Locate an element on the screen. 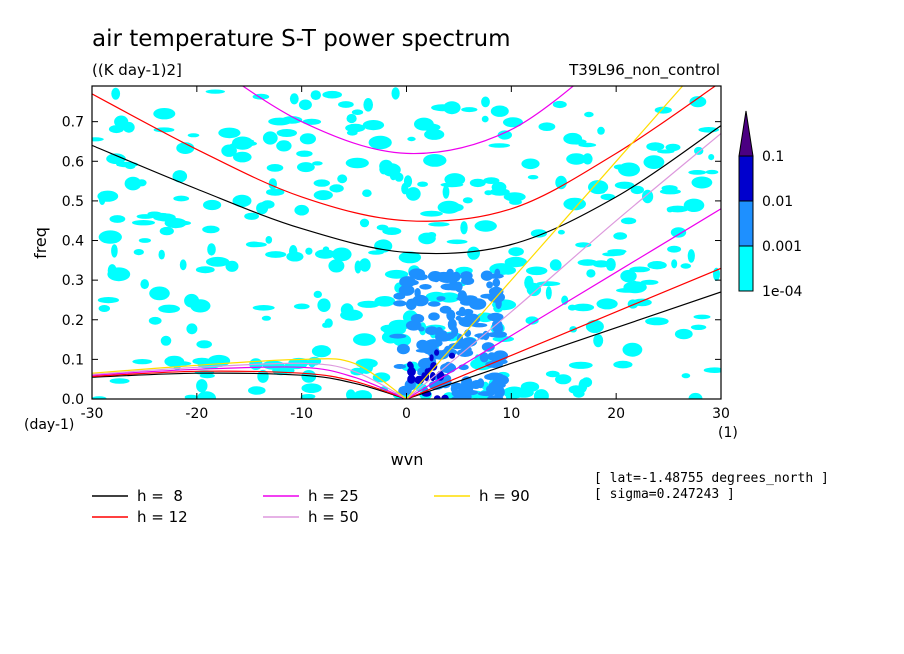  x-tick-label: -10 is located at coordinates (301, 414).